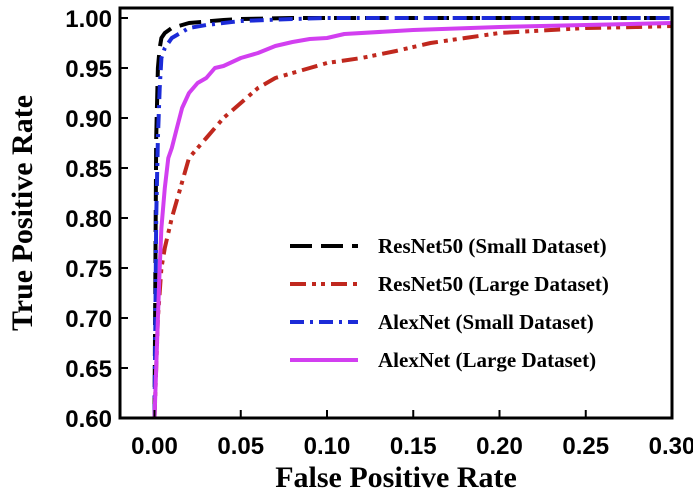 This screenshot has height=498, width=693. I want to click on y-tick-label: 0.75, so click(88, 269).